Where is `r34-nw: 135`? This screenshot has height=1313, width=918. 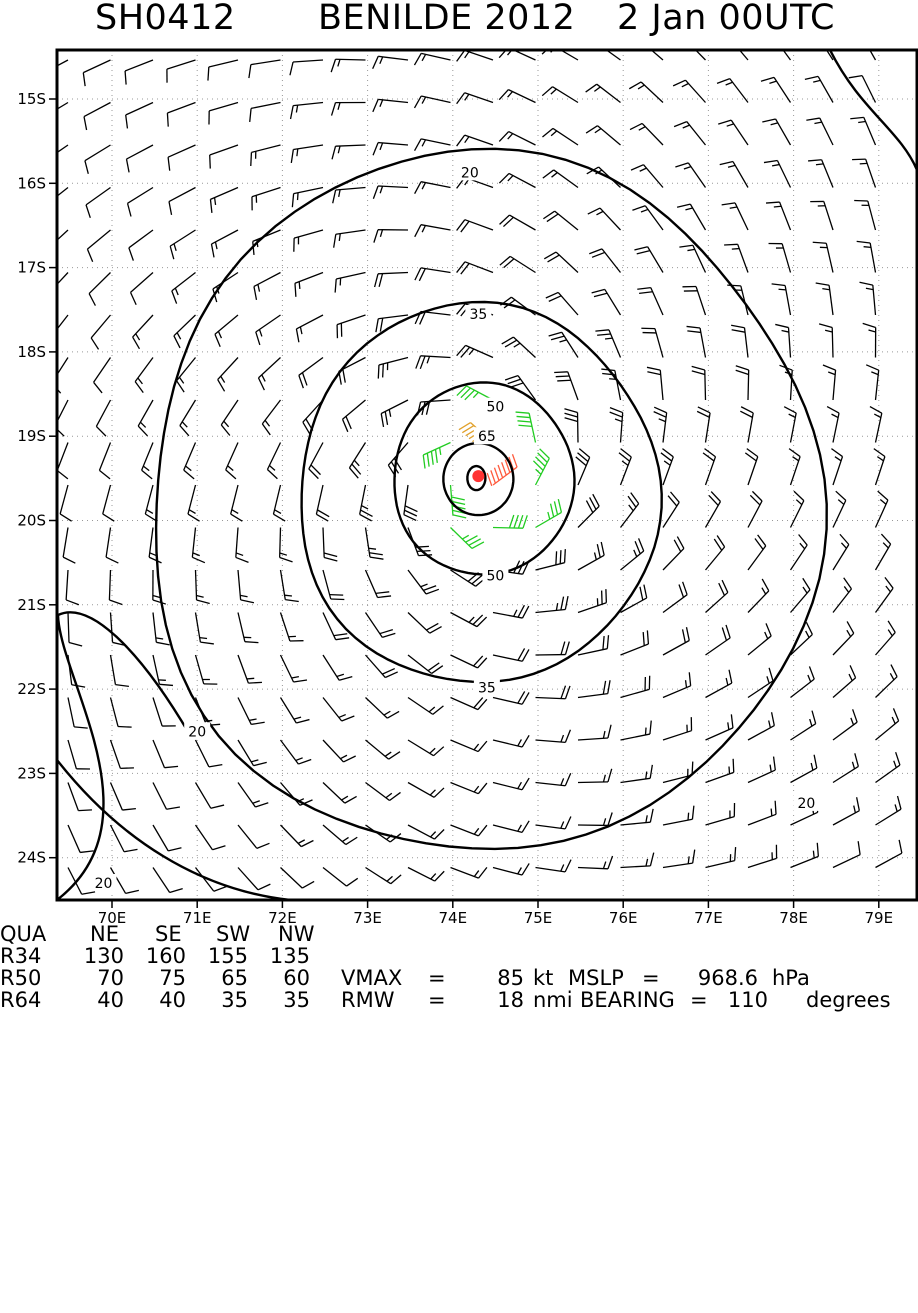 r34-nw: 135 is located at coordinates (281, 957).